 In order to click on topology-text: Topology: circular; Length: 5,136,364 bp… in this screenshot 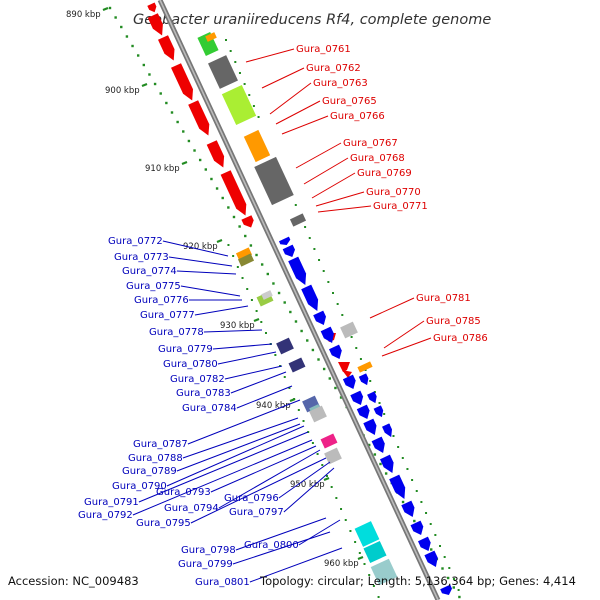, I will do `click(417, 581)`.